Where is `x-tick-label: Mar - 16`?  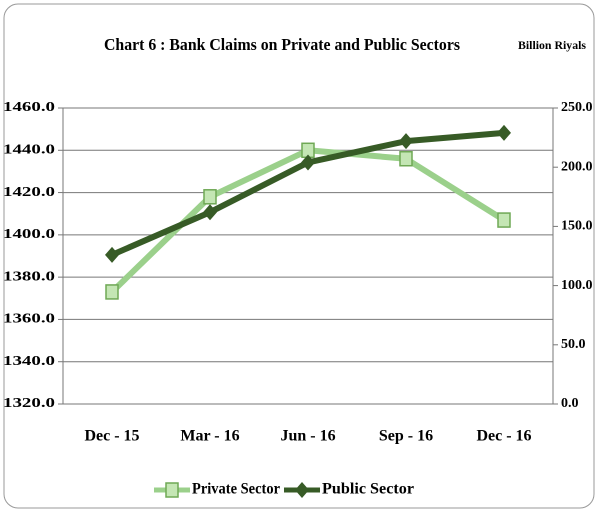 x-tick-label: Mar - 16 is located at coordinates (209, 436).